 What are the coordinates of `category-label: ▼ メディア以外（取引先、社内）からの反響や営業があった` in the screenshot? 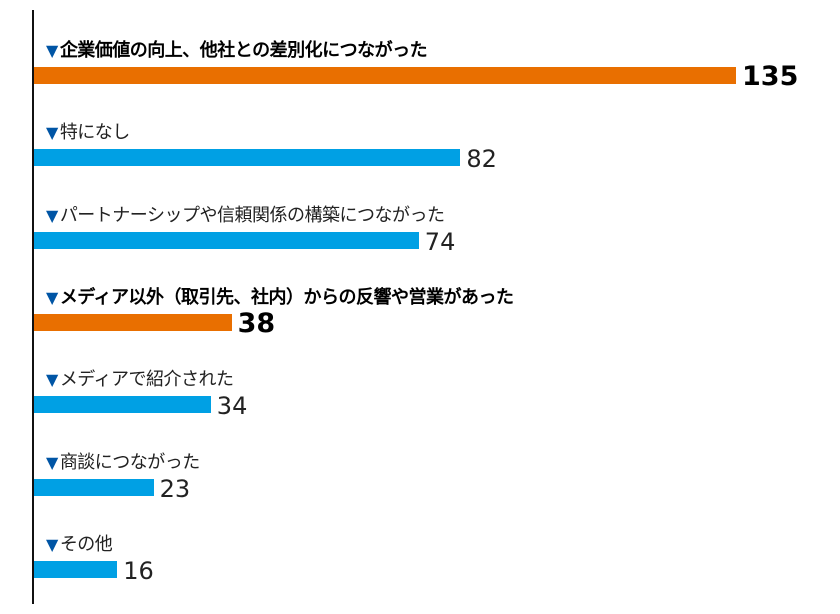 It's located at (280, 296).